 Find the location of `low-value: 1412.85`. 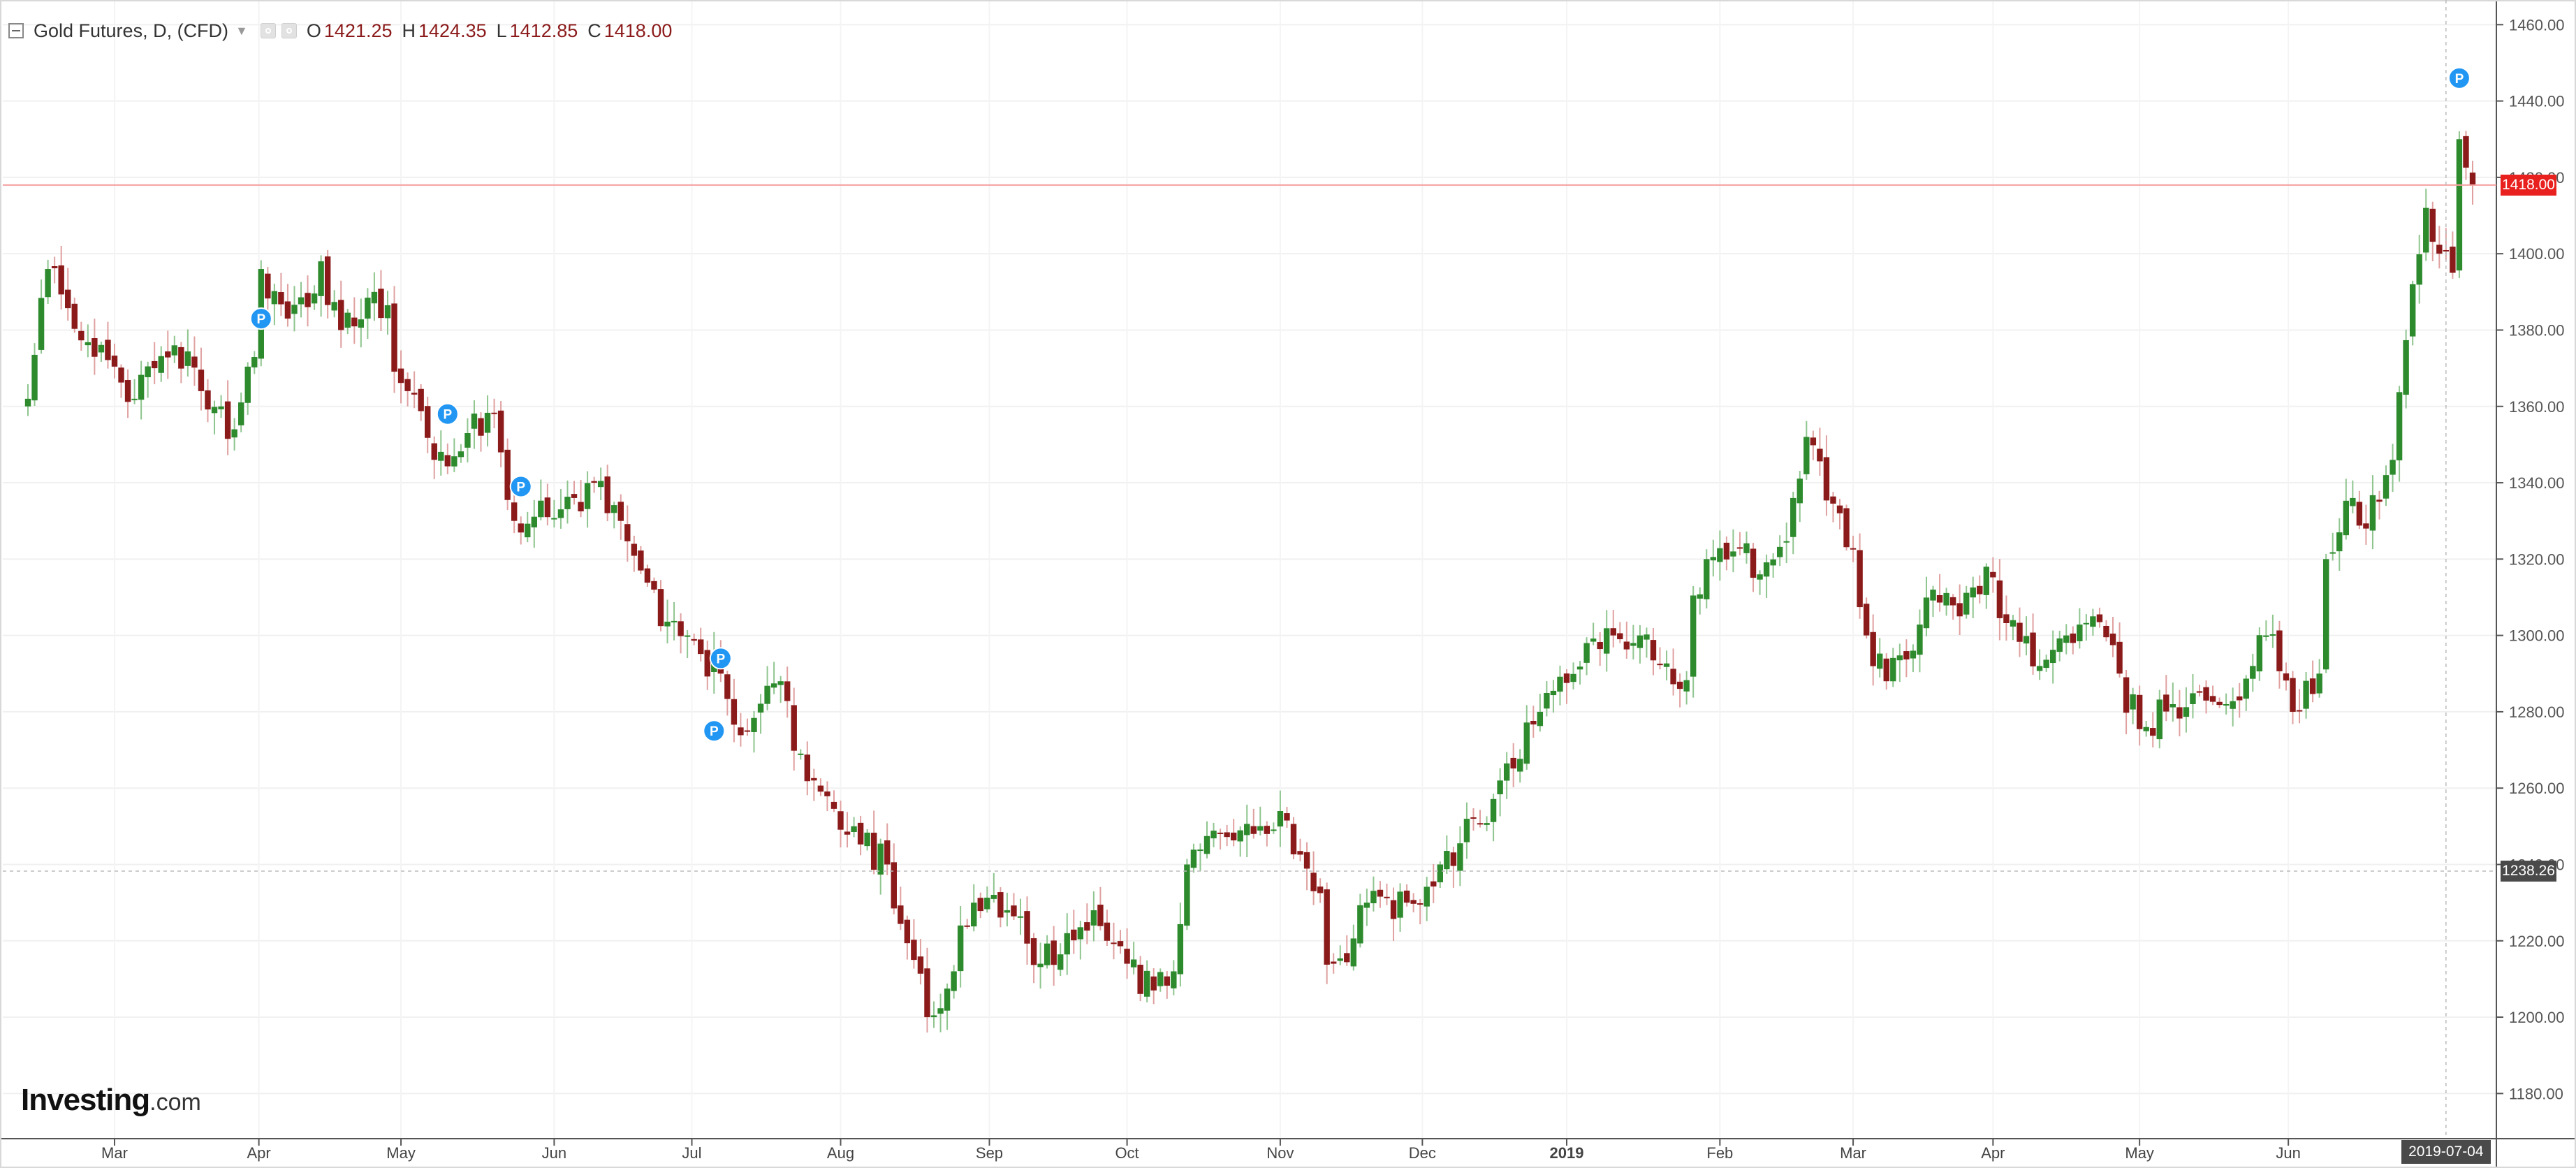

low-value: 1412.85 is located at coordinates (543, 30).